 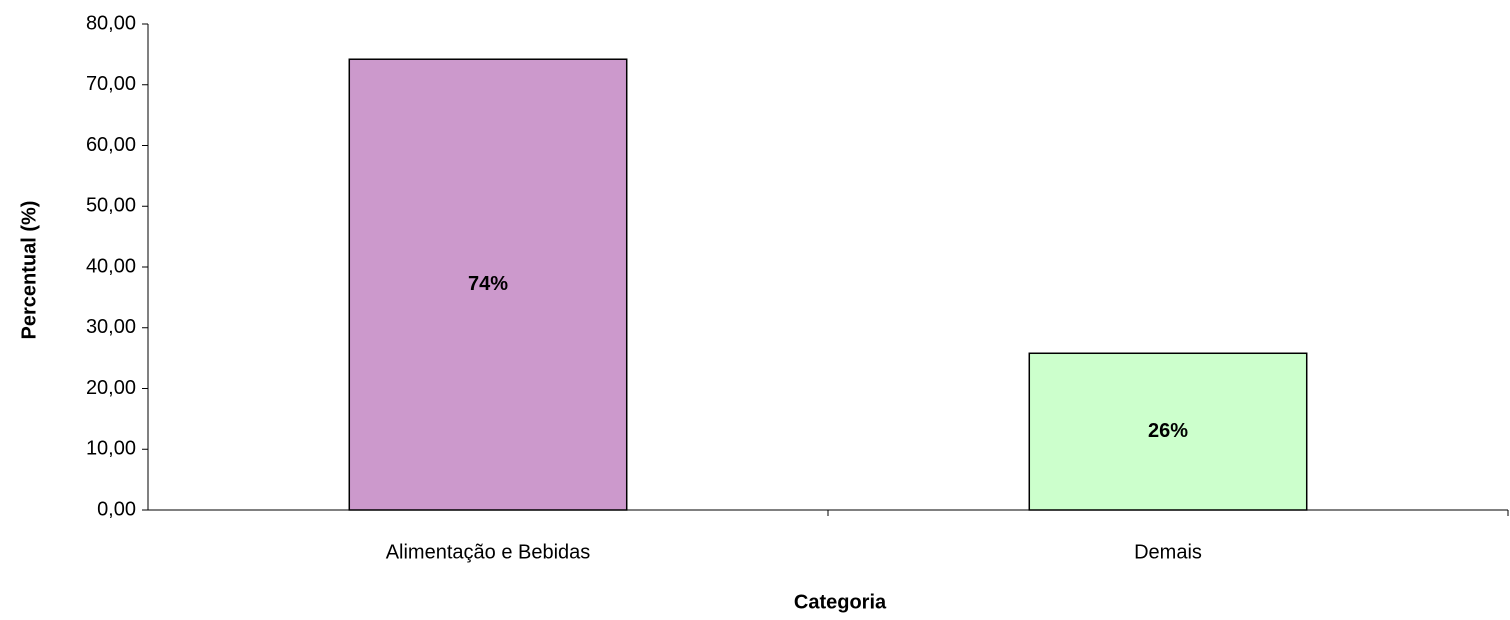 I want to click on y-tick-label: 70,00, so click(x=111, y=84).